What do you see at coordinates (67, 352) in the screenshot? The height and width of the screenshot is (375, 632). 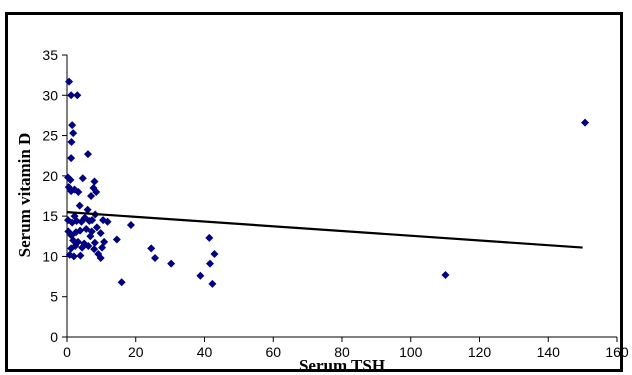 I see `x-tick-label: 0` at bounding box center [67, 352].